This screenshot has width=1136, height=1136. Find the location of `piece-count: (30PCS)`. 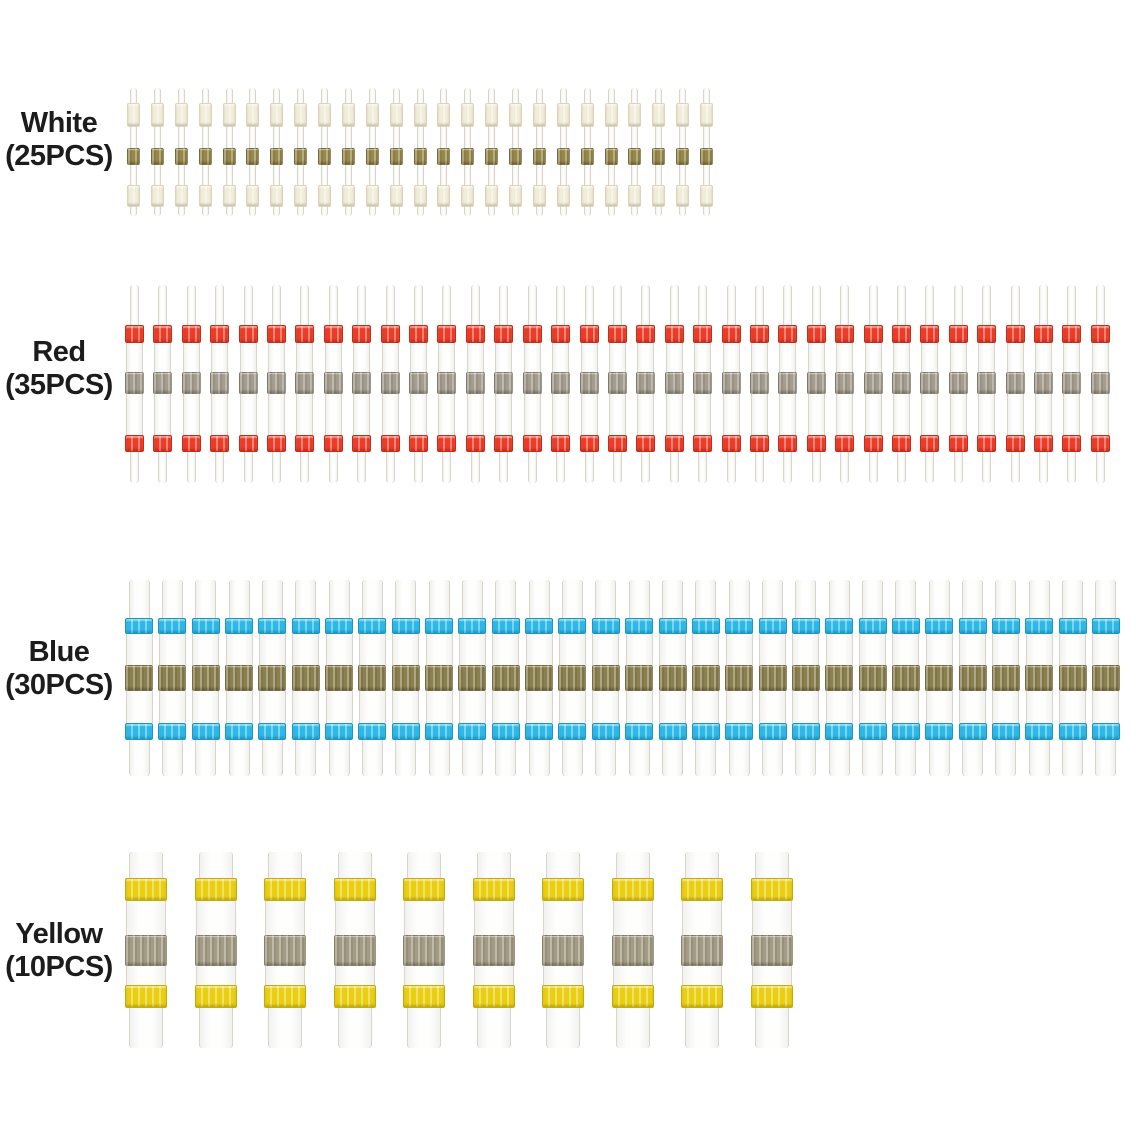

piece-count: (30PCS) is located at coordinates (59, 685).